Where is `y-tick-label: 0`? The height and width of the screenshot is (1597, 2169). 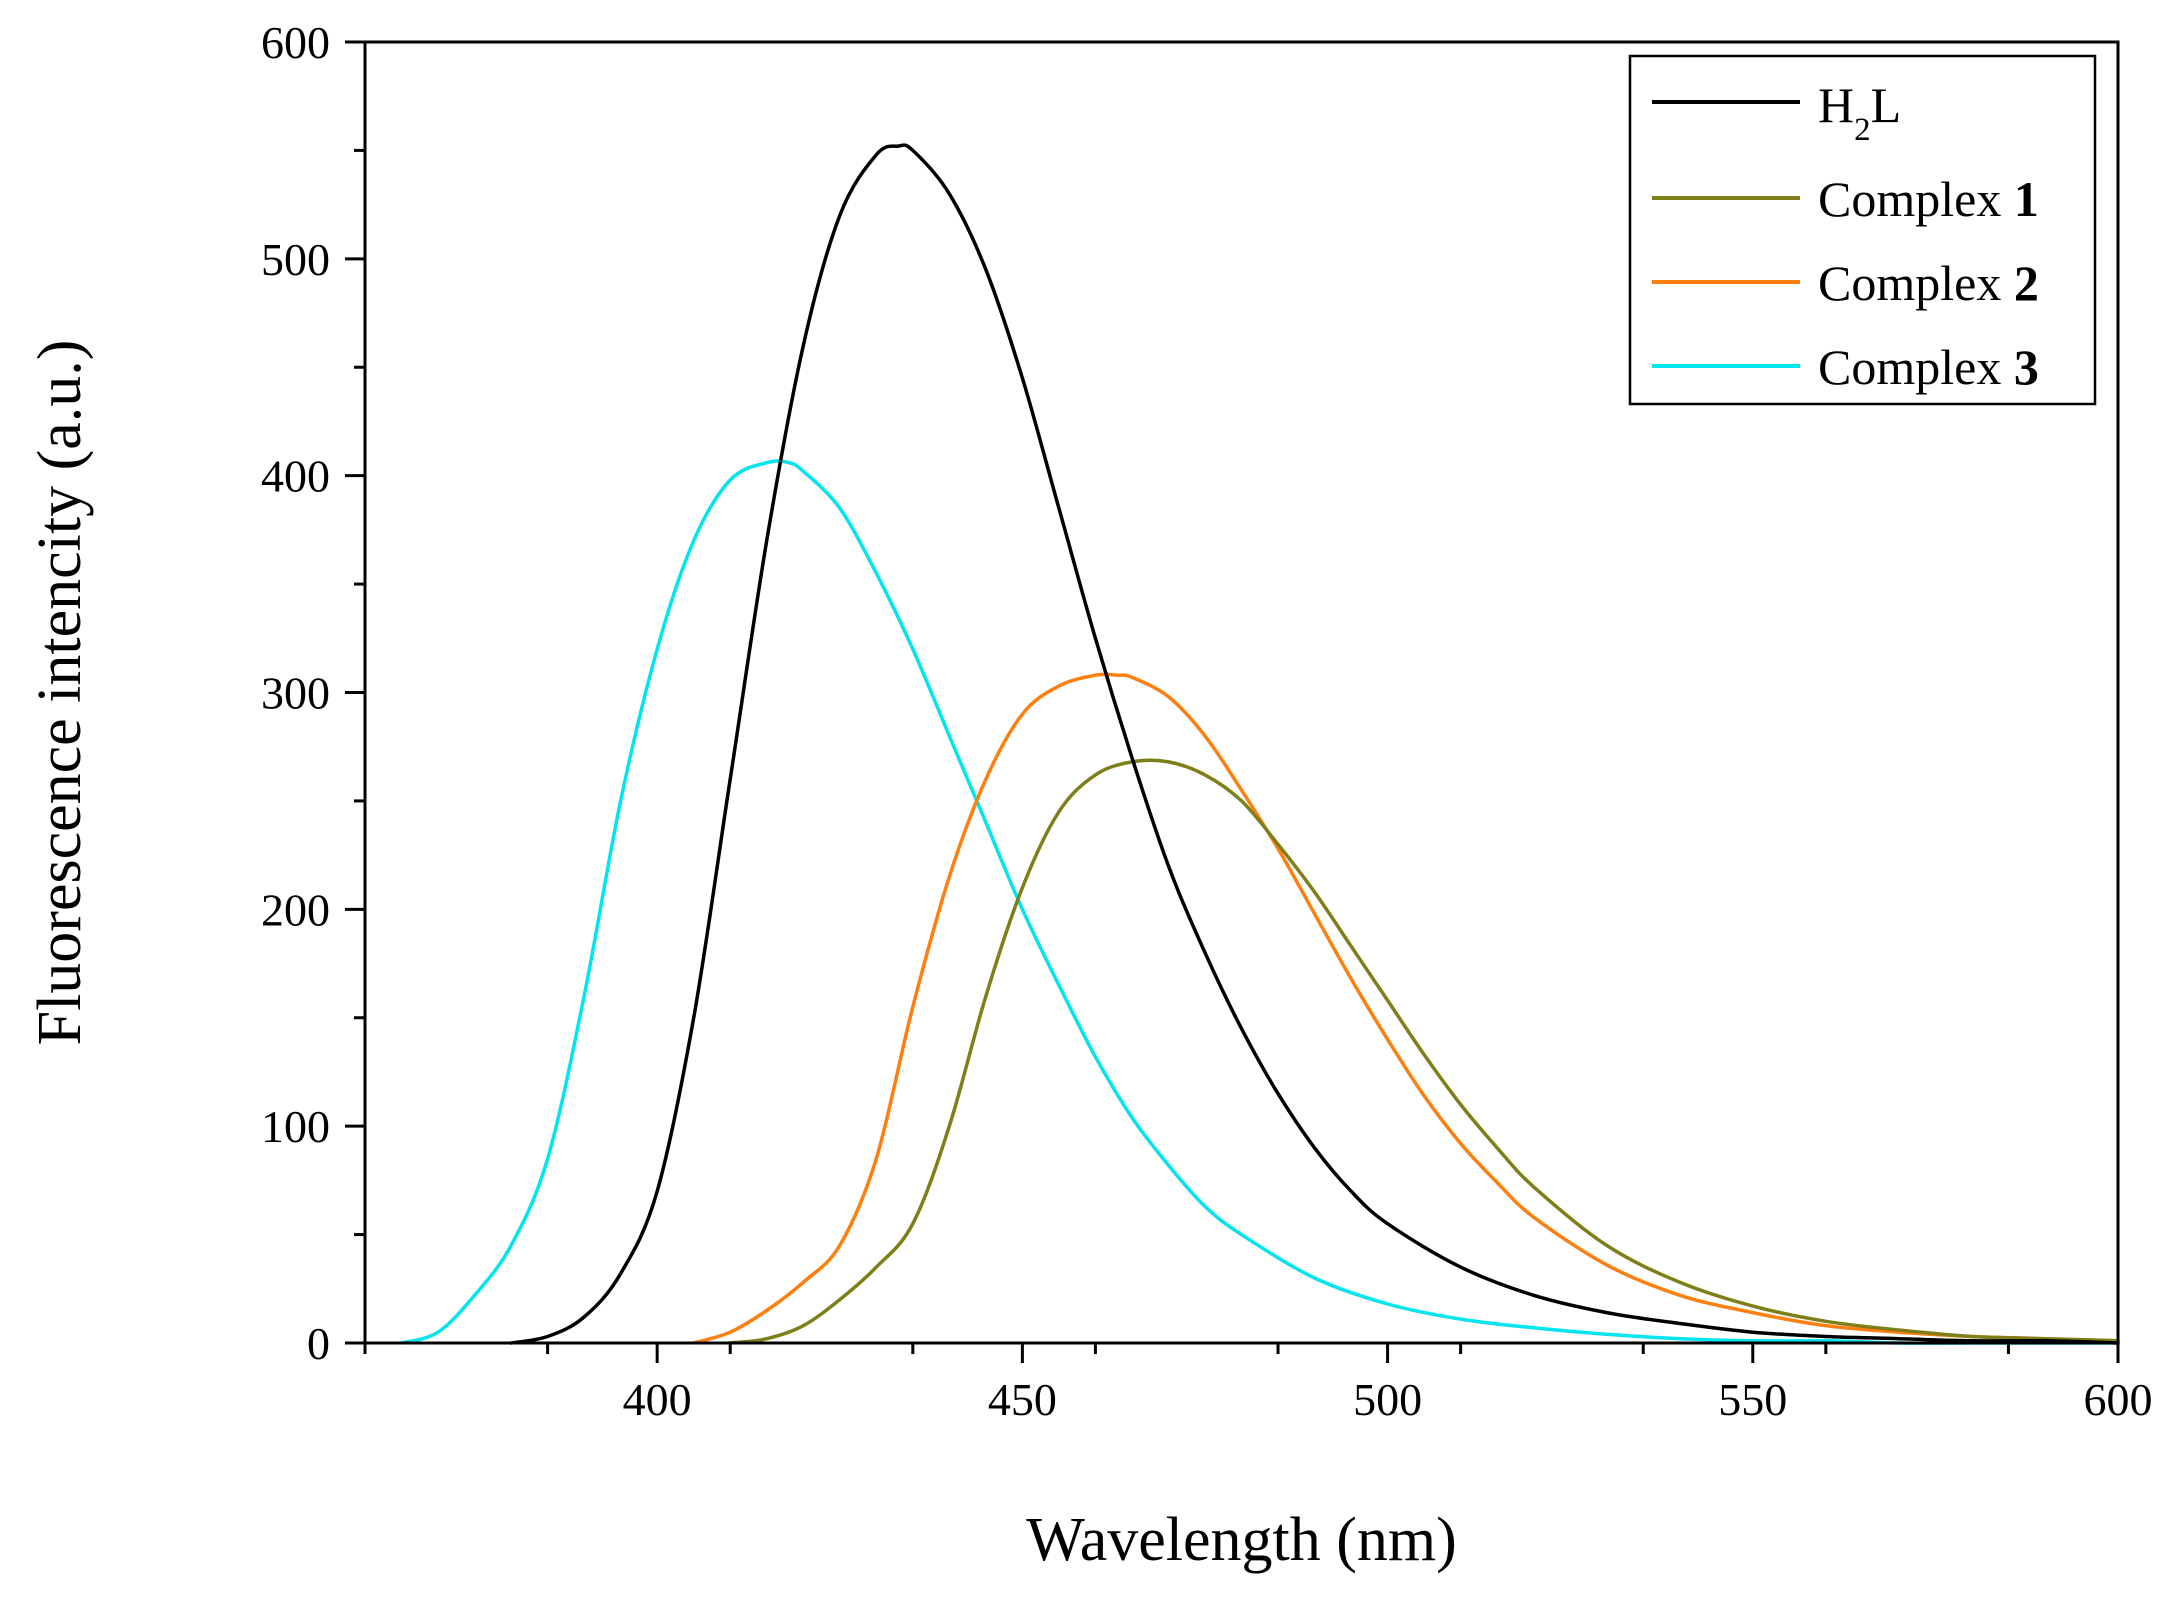
y-tick-label: 0 is located at coordinates (318, 1343).